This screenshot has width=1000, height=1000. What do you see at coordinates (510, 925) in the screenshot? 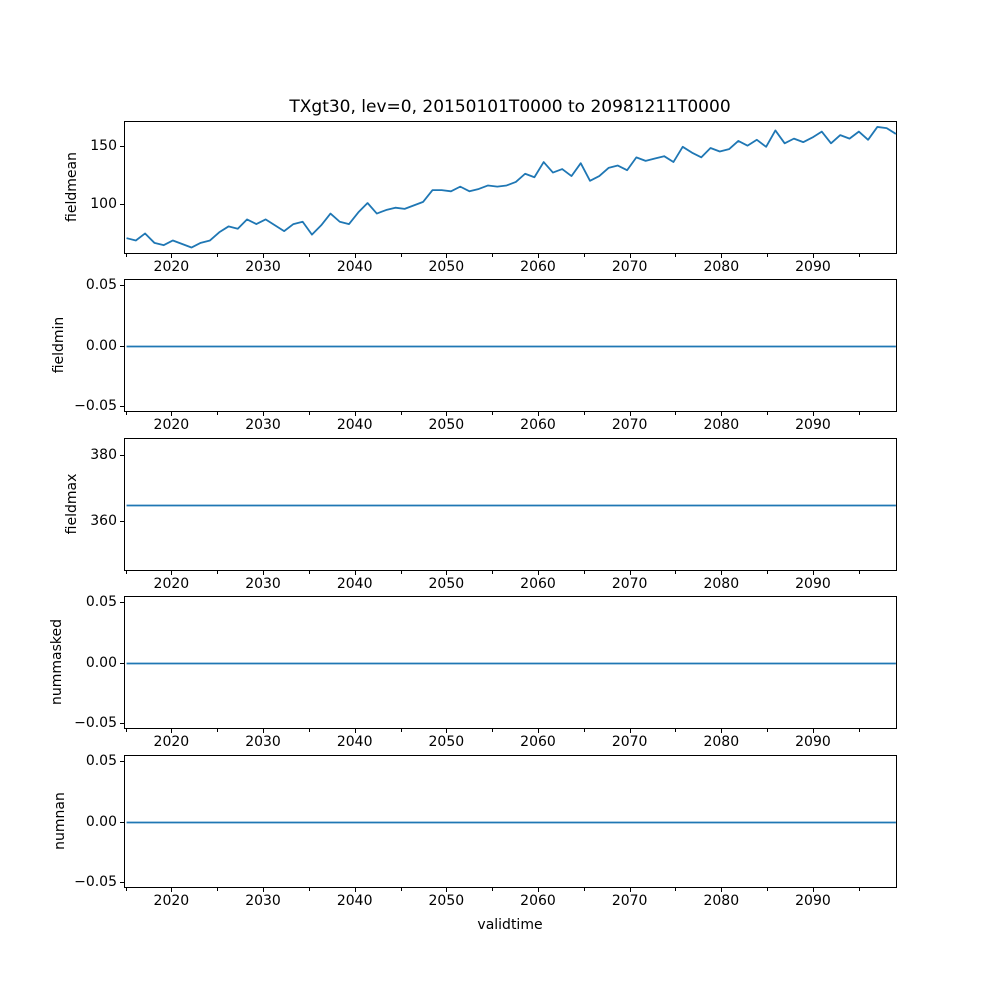
I see `x-axis-label: validtime` at bounding box center [510, 925].